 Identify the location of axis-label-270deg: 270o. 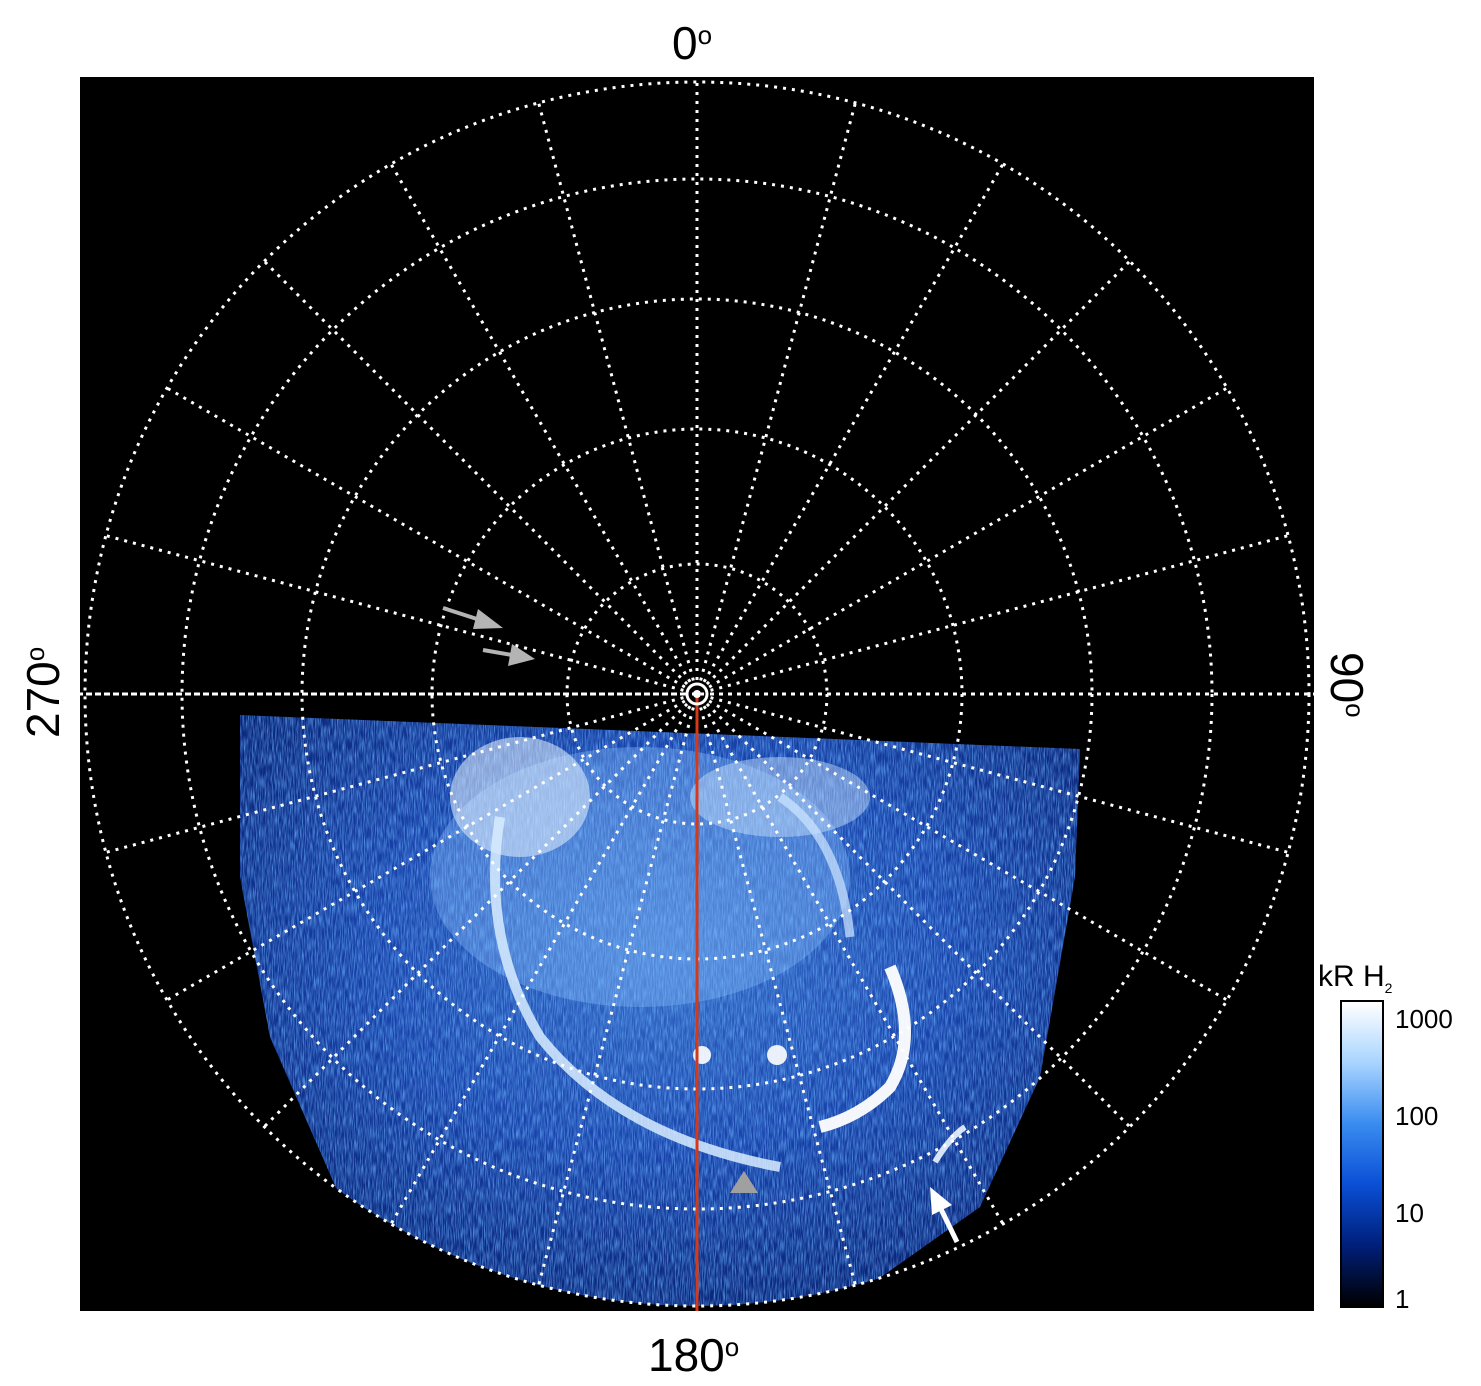
(43, 692).